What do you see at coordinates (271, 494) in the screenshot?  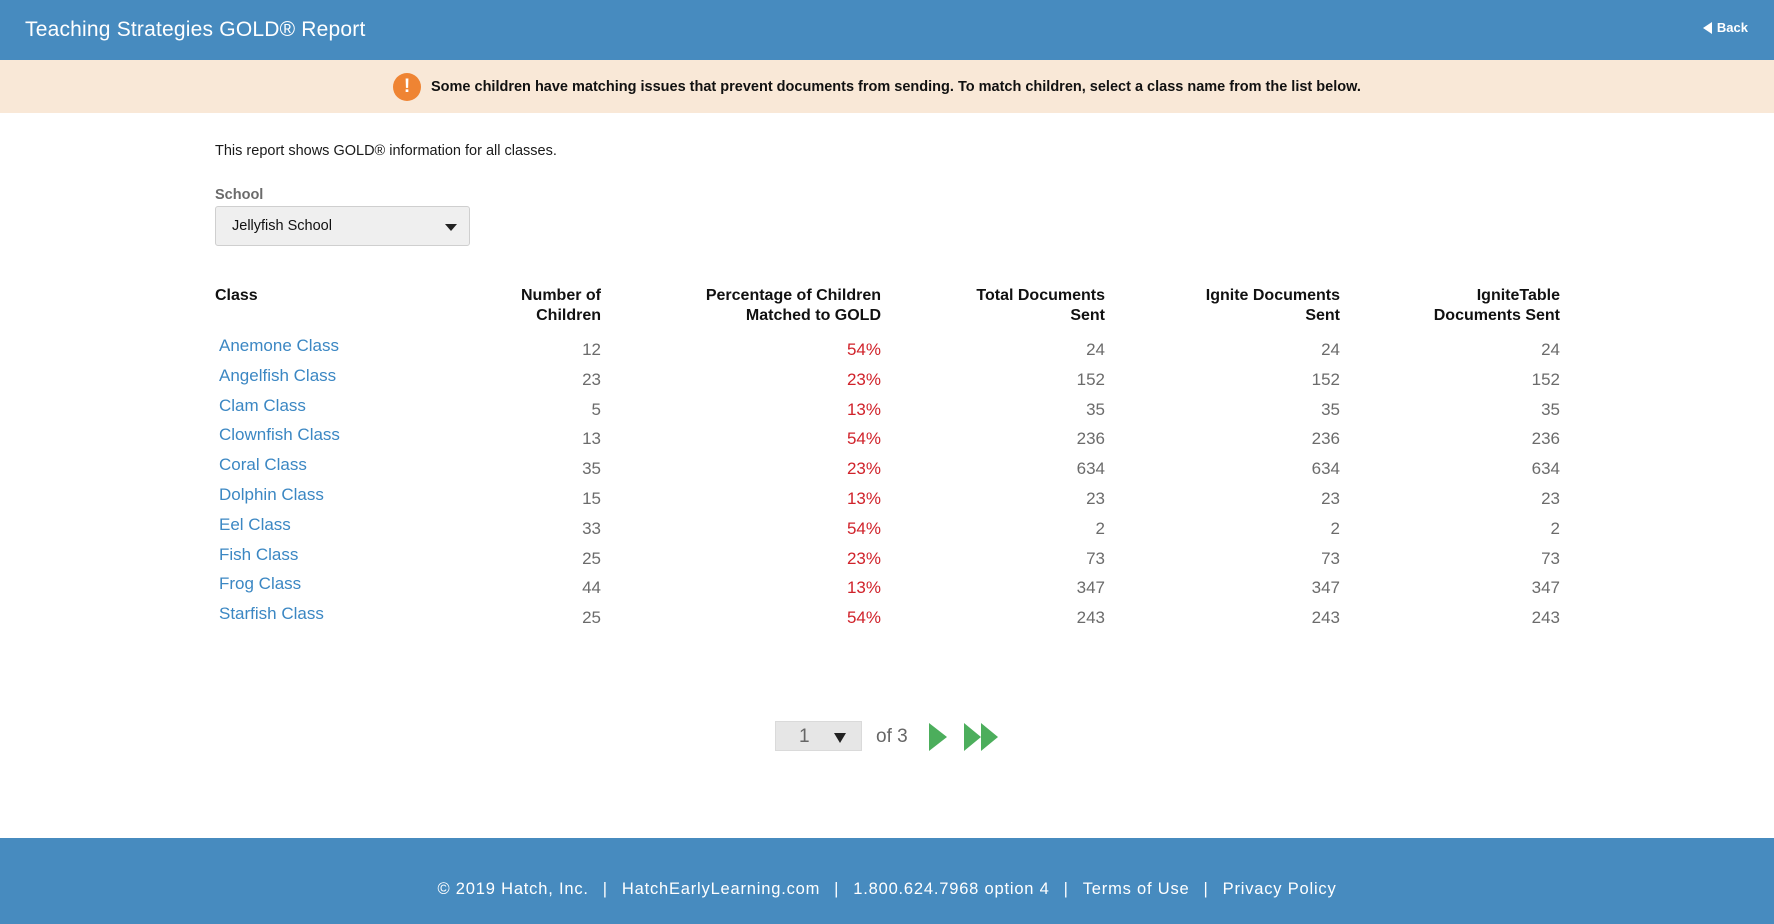 I see `class-link: Dolphin Class` at bounding box center [271, 494].